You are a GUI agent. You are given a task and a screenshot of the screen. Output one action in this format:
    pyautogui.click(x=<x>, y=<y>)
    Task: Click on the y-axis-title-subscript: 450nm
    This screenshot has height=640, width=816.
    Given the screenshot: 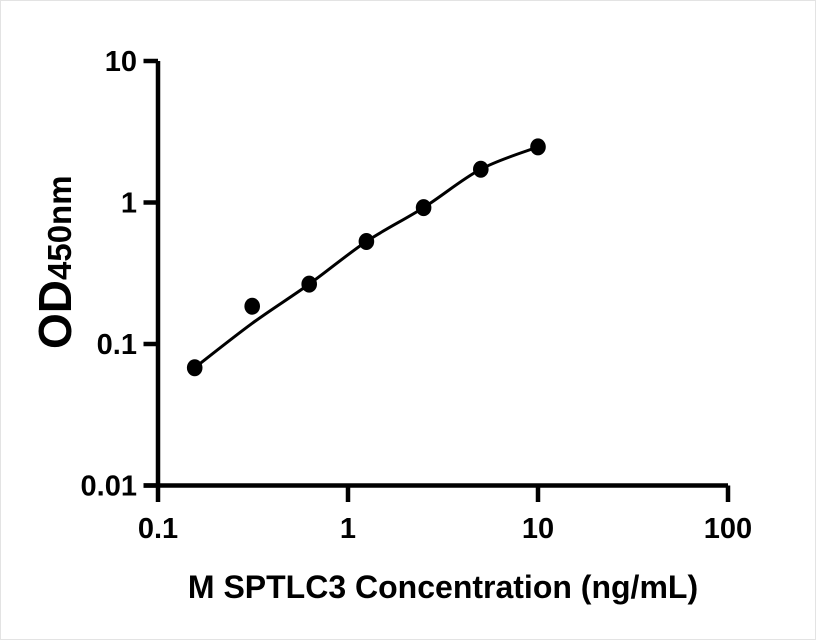 What is the action you would take?
    pyautogui.click(x=59, y=227)
    